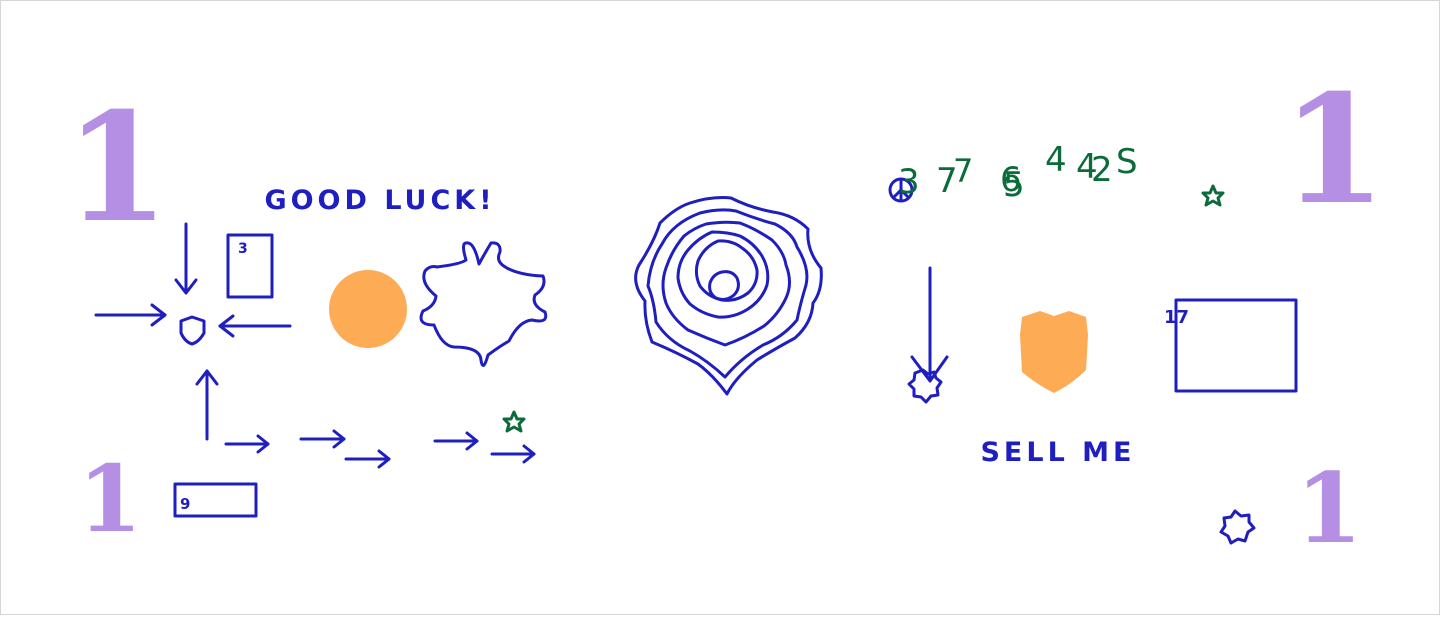 The image size is (1440, 619). Describe the element at coordinates (947, 181) in the screenshot. I see `green-char-2: 7` at that location.